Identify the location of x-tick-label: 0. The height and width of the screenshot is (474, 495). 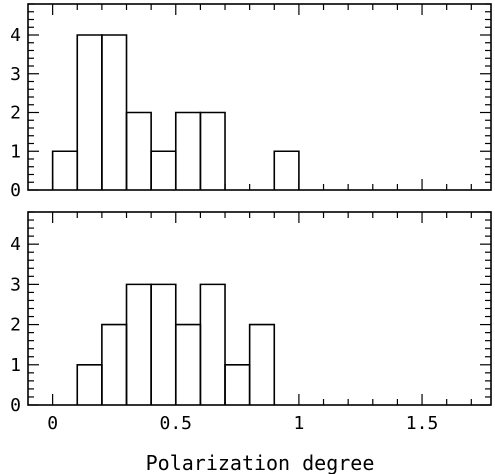
(52, 423).